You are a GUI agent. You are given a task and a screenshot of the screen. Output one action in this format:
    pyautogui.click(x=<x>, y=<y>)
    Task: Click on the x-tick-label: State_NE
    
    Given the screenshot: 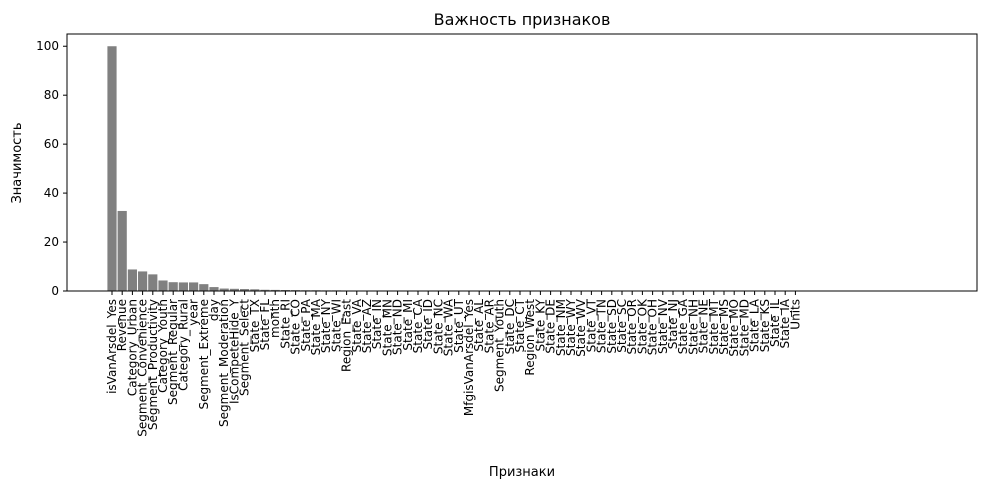 What is the action you would take?
    pyautogui.click(x=704, y=326)
    